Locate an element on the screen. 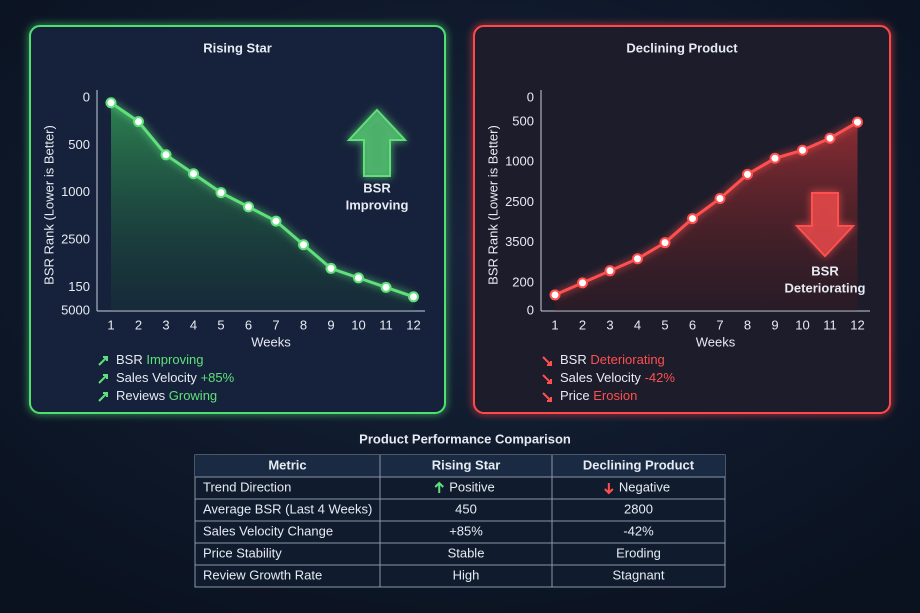 The width and height of the screenshot is (920, 613). indicator-status: Growing is located at coordinates (193, 395).